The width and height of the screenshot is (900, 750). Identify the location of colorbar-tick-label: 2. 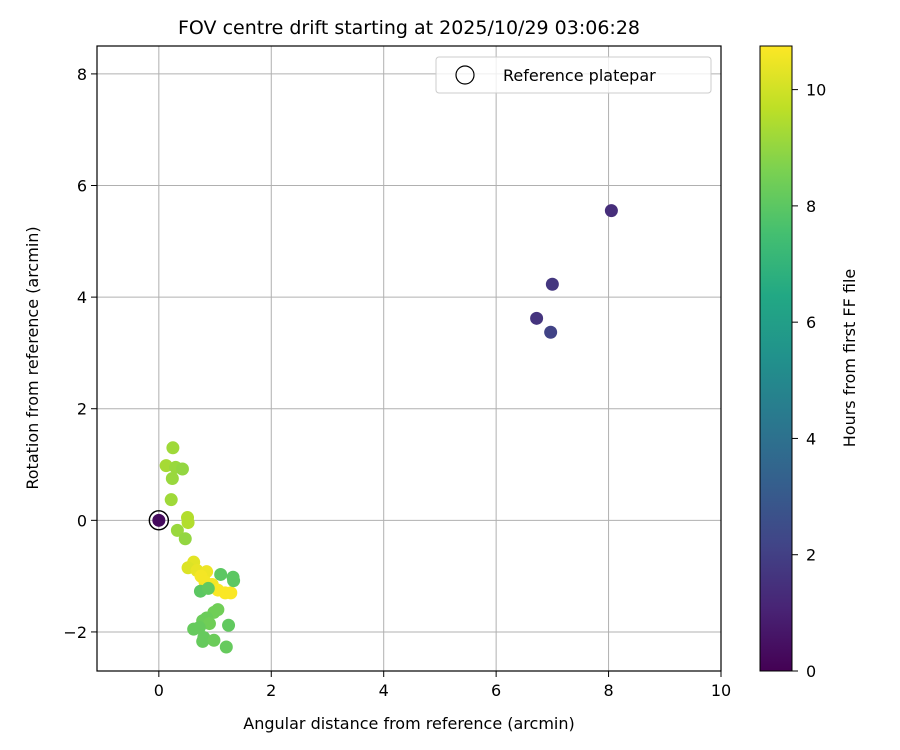
(811, 555).